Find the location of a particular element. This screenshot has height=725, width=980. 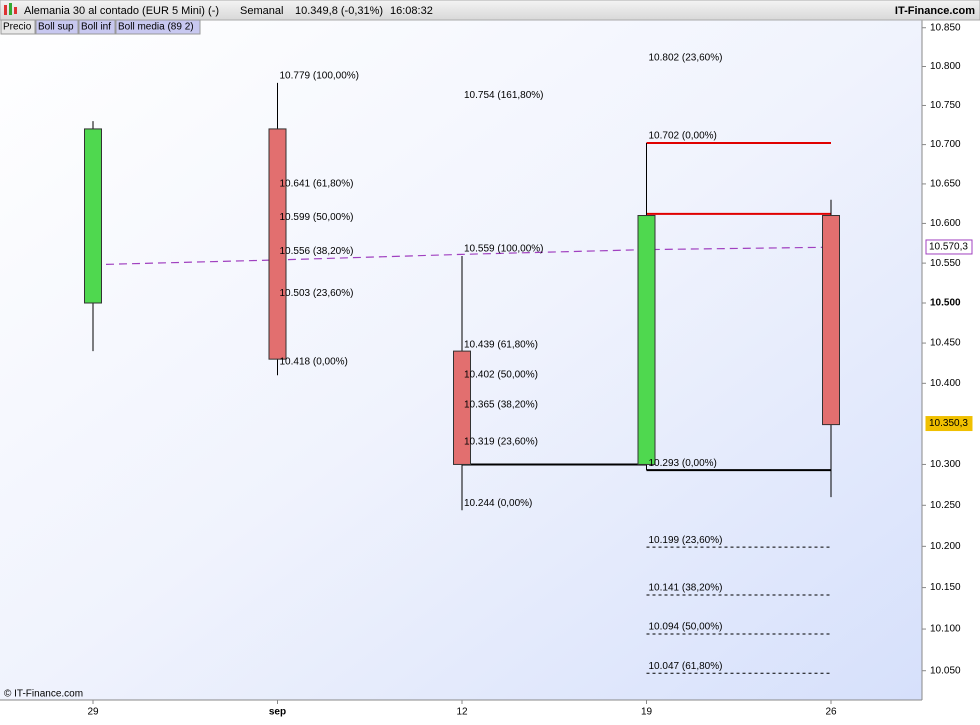

y-tick-label: 10.200 is located at coordinates (945, 546).